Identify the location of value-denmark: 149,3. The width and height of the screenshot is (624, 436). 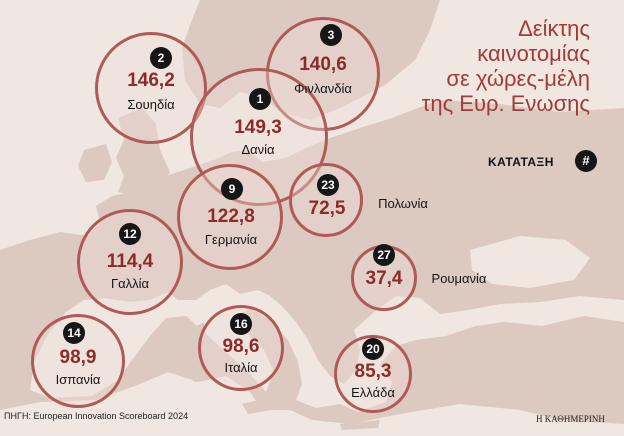
(258, 127).